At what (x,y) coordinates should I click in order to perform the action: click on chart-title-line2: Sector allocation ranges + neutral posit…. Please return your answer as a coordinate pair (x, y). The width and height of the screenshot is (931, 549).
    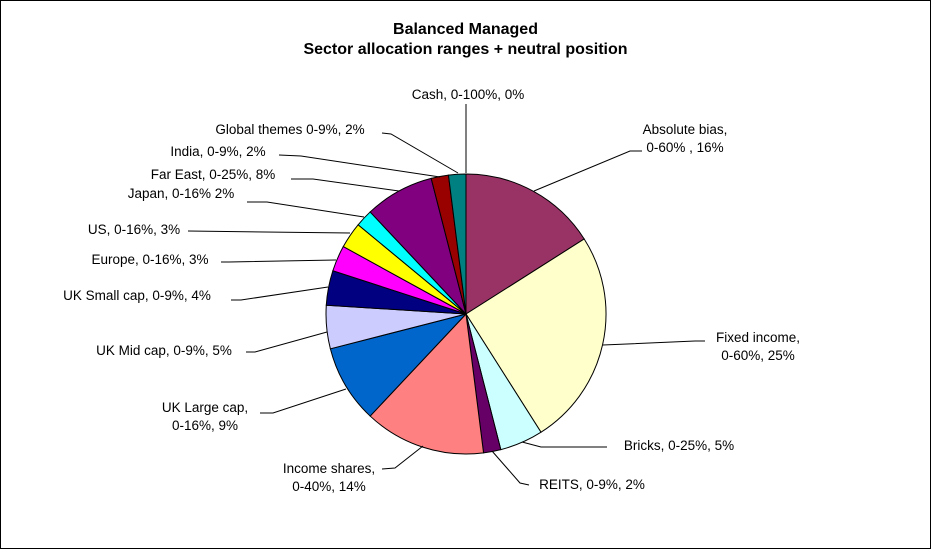
    Looking at the image, I should click on (465, 49).